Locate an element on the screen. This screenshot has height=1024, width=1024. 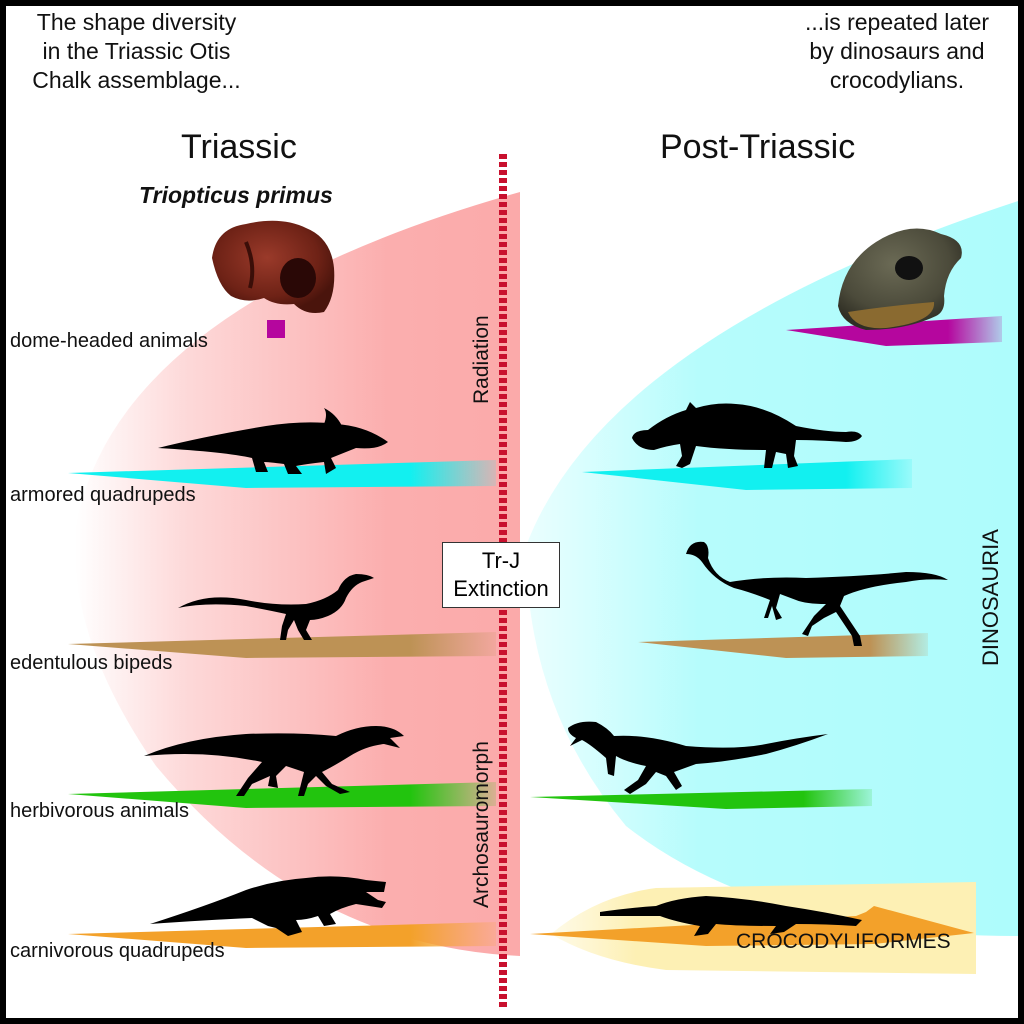
dinosauria-label: DINOSAURIA is located at coordinates (990, 597).